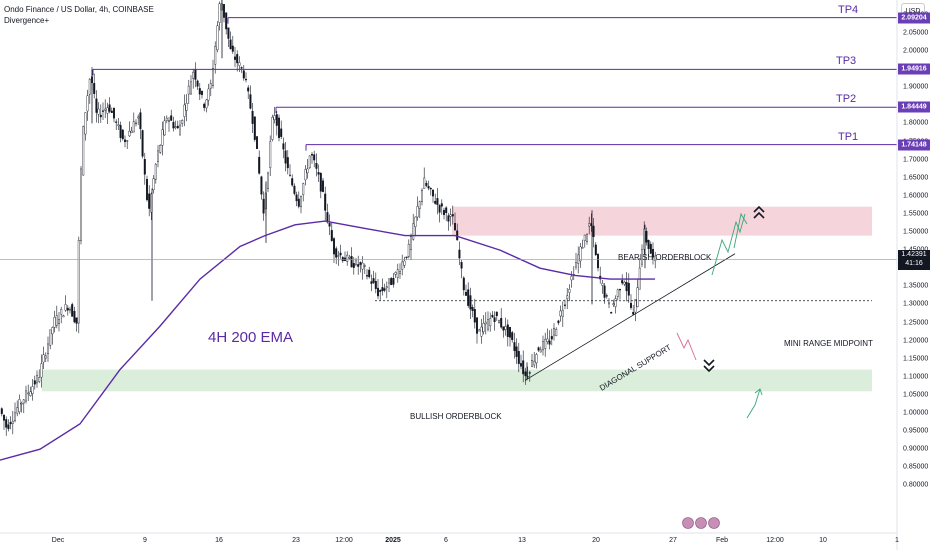 The width and height of the screenshot is (932, 550). What do you see at coordinates (914, 263) in the screenshot?
I see `candle-countdown: 41:16` at bounding box center [914, 263].